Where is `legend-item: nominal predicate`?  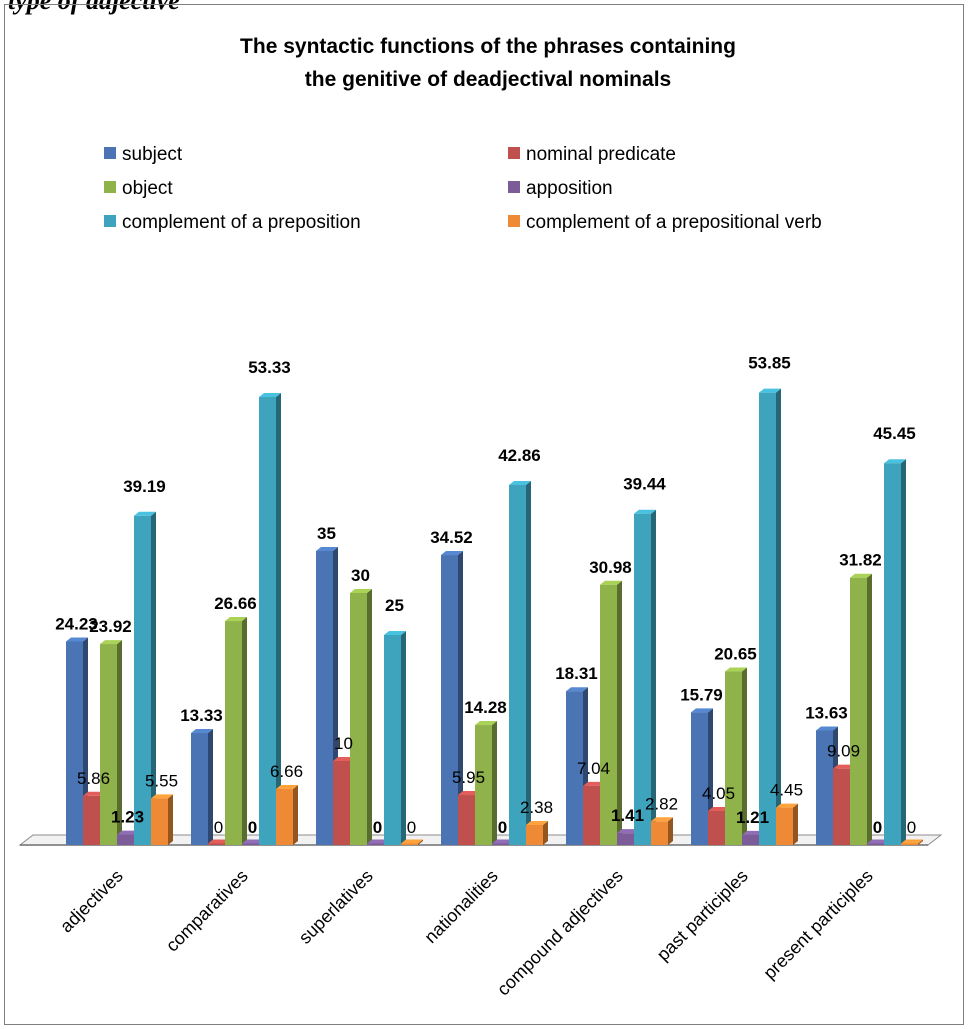
legend-item: nominal predicate is located at coordinates (592, 154).